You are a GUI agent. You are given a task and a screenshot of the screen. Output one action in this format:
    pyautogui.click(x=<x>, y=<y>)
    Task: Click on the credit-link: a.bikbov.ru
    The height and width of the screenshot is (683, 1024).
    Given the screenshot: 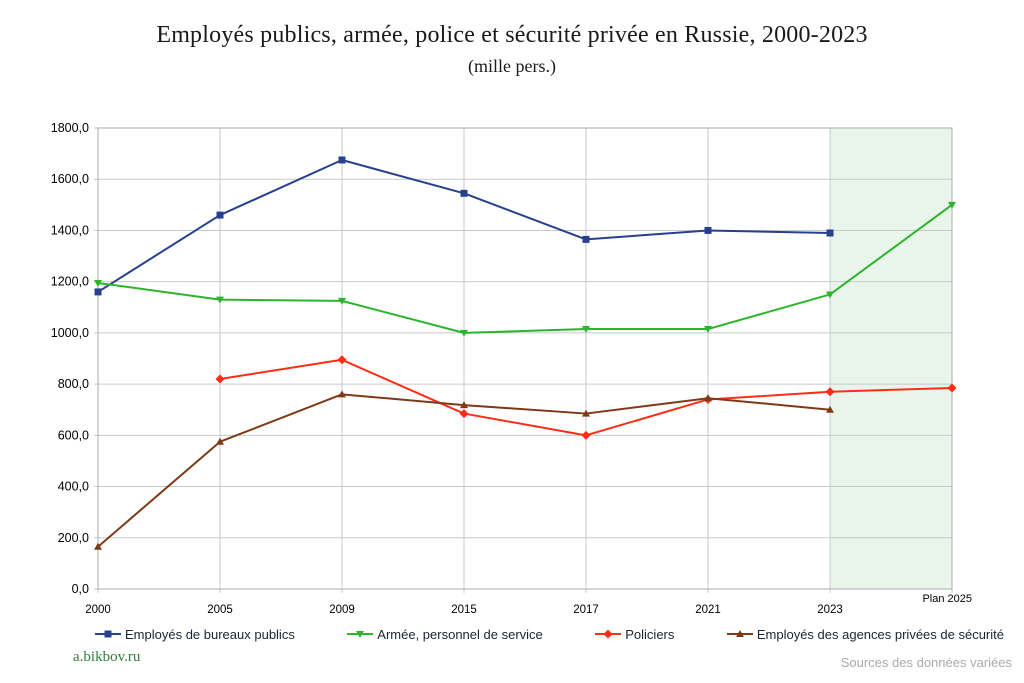 What is the action you would take?
    pyautogui.click(x=107, y=657)
    